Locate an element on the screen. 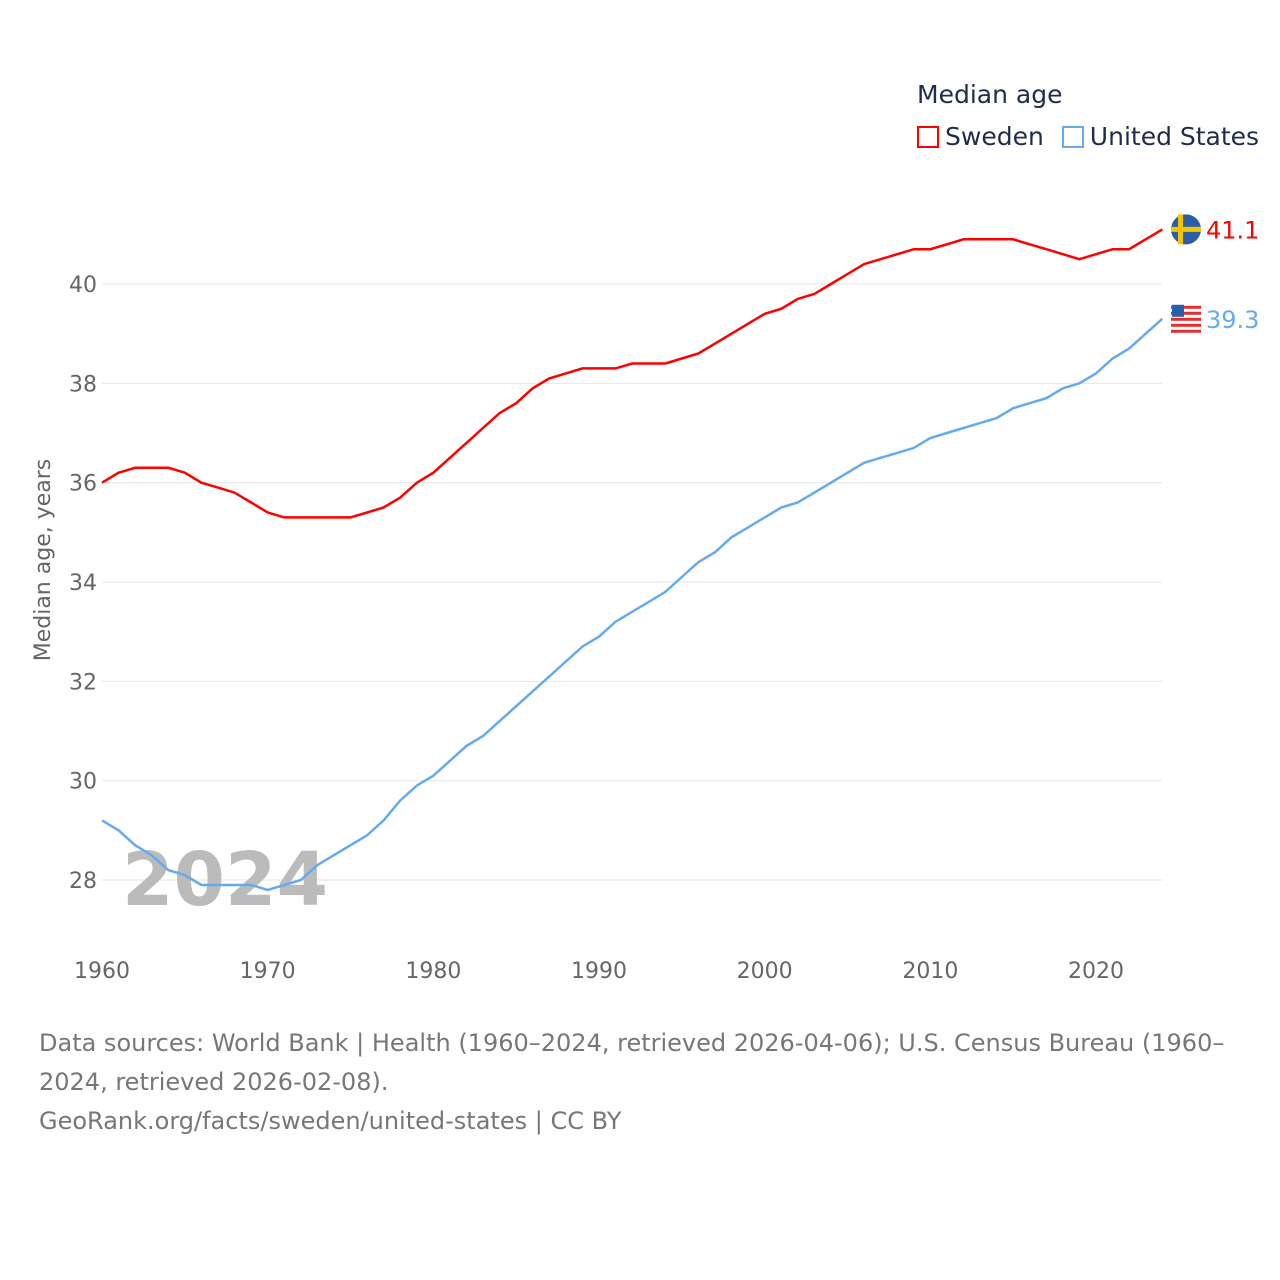 The height and width of the screenshot is (1280, 1280). us-flag-canton is located at coordinates (1178, 310).